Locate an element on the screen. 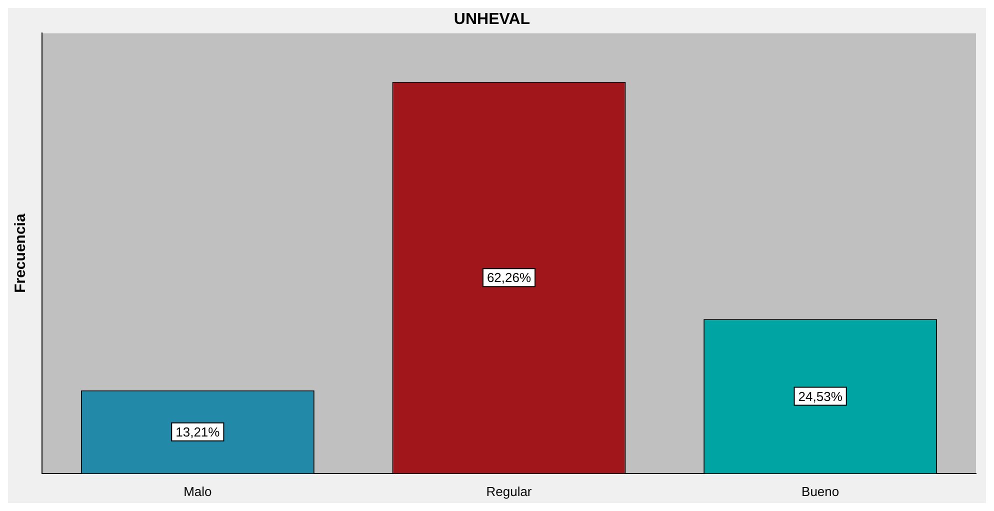  y-axis-title: Frecuencia is located at coordinates (21, 253).